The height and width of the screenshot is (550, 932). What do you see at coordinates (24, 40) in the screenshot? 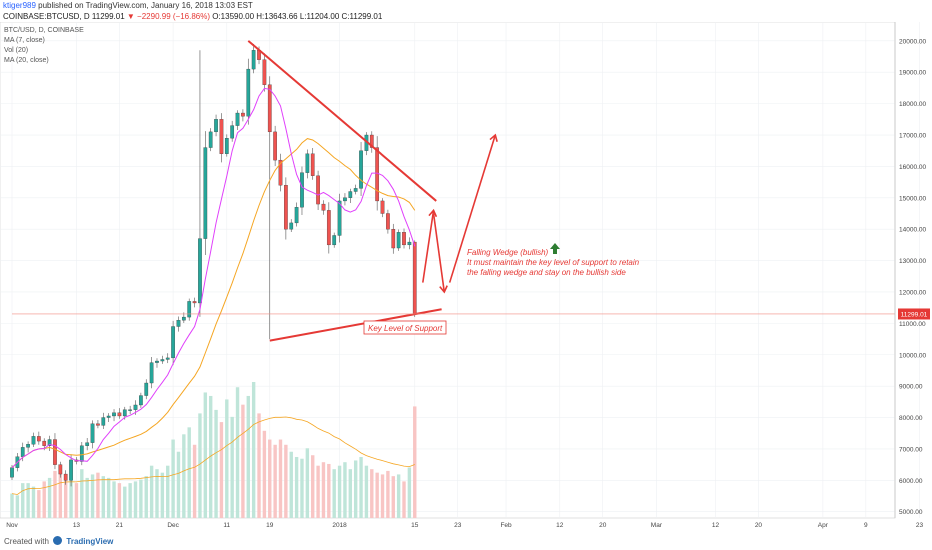
I see `legend-ma7: MA (7, close)` at bounding box center [24, 40].